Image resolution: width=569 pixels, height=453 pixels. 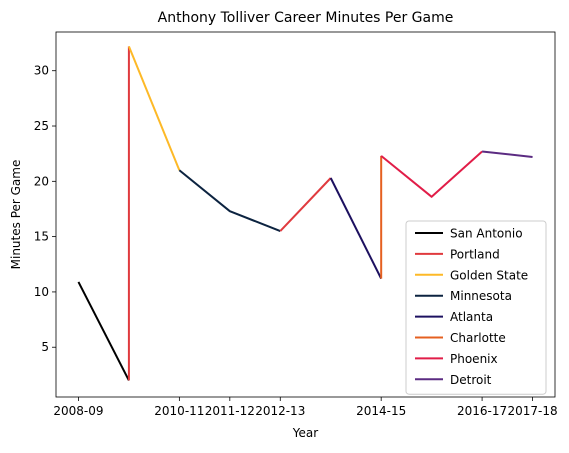 What do you see at coordinates (305, 433) in the screenshot?
I see `x-axis-title: Year` at bounding box center [305, 433].